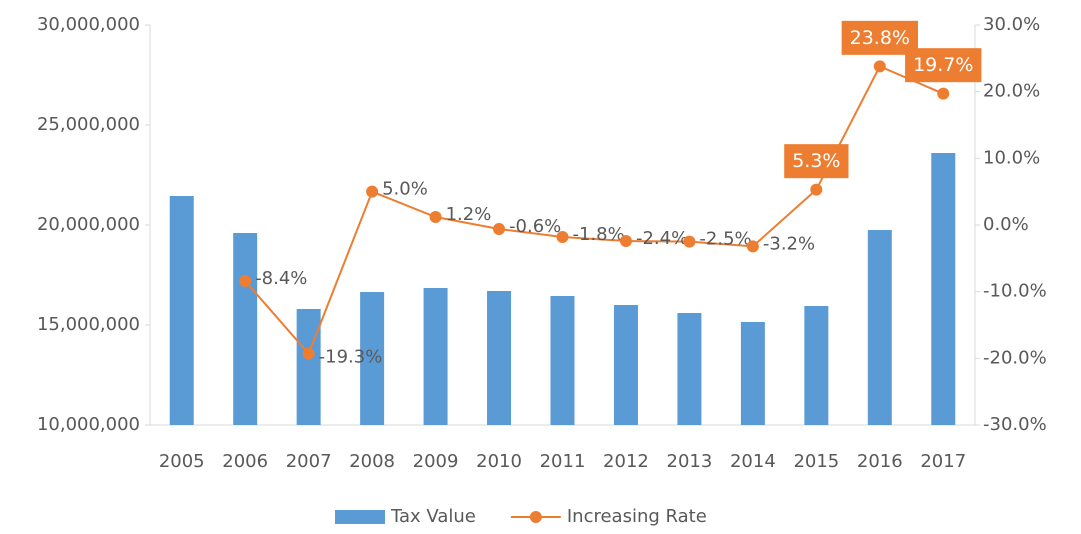 Image resolution: width=1081 pixels, height=534 pixels. What do you see at coordinates (433, 516) in the screenshot?
I see `legend-label: Tax Value` at bounding box center [433, 516].